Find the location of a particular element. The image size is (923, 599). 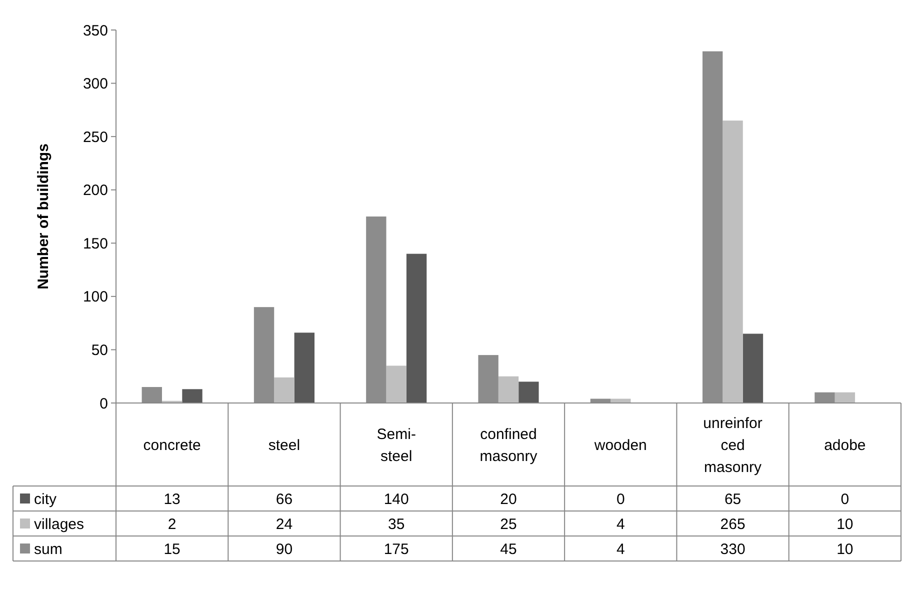

y-tick-label: 350 is located at coordinates (95, 31).